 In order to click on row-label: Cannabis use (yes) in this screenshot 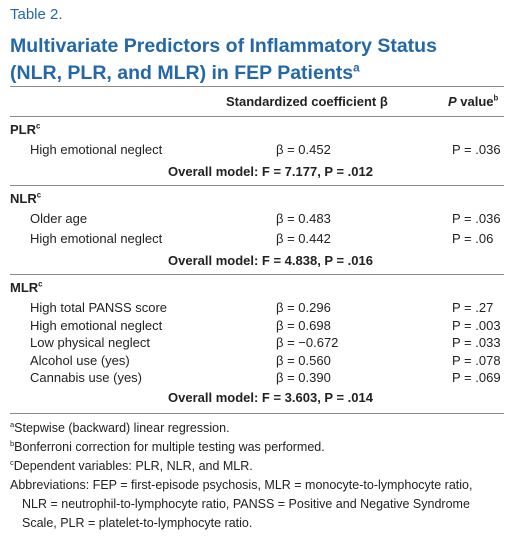, I will do `click(86, 377)`.